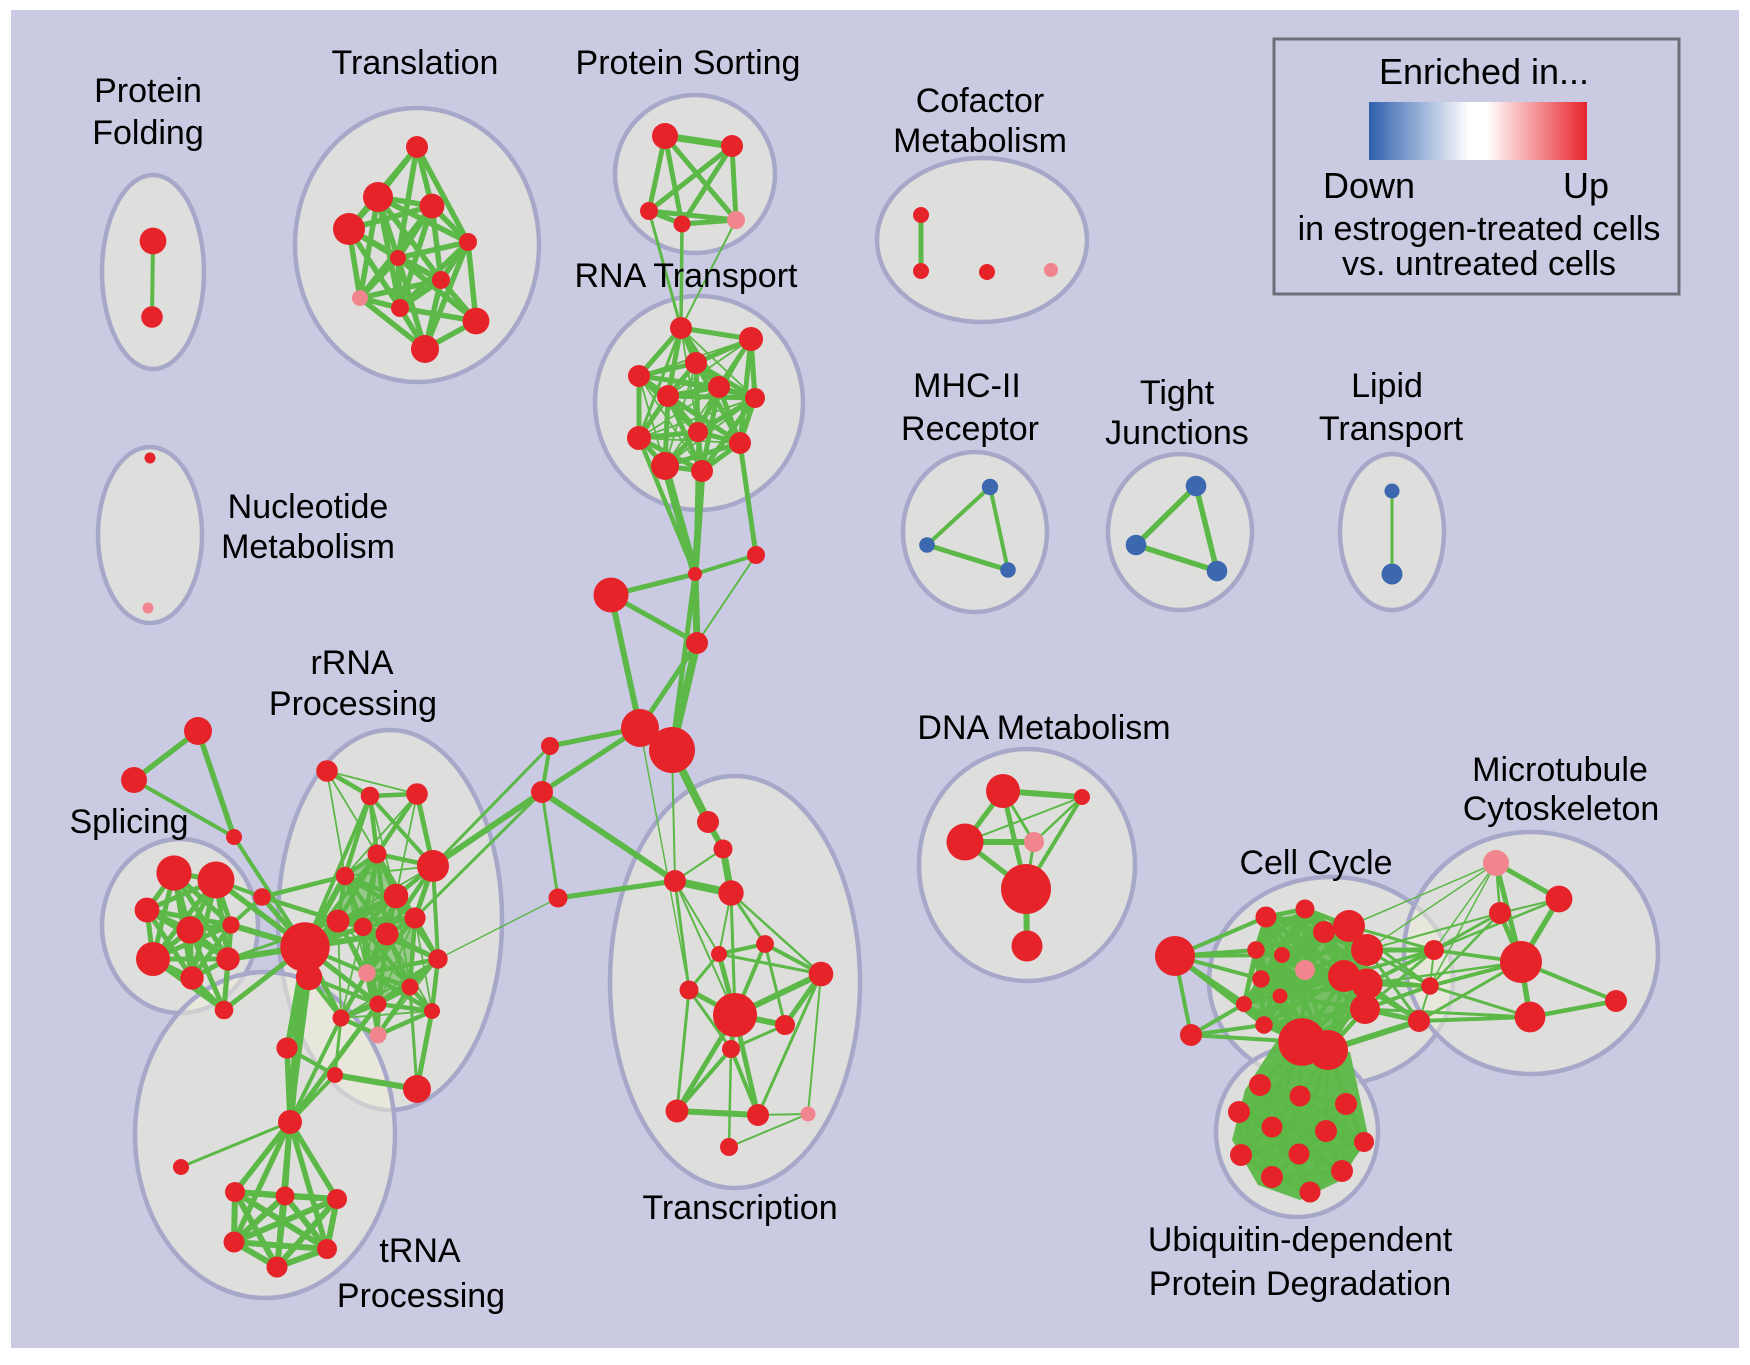 The width and height of the screenshot is (1750, 1365). Describe the element at coordinates (351, 663) in the screenshot. I see `svg-text: rRNA` at that location.